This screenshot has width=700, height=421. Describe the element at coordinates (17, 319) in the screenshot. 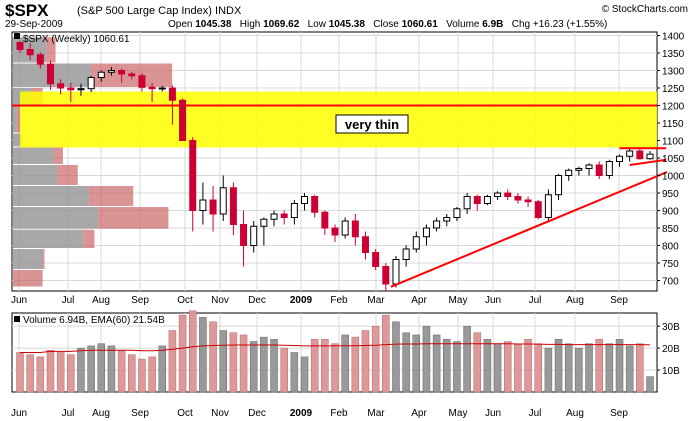

I see `volume-legend-marker` at that location.